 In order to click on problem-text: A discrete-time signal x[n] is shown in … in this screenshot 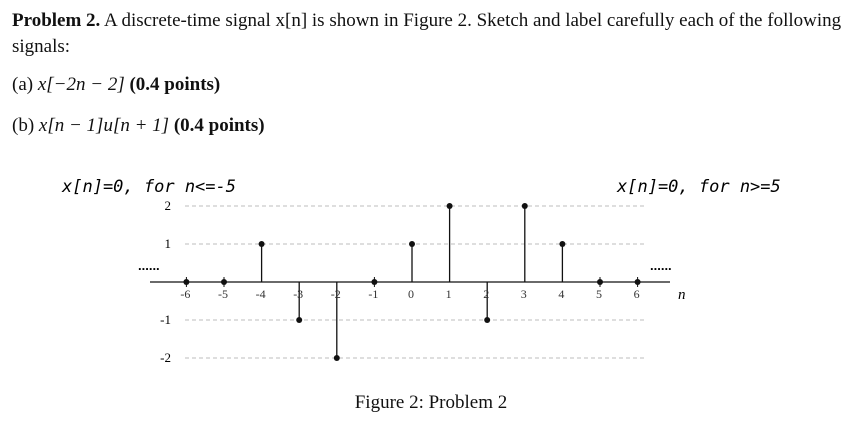, I will do `click(427, 33)`.